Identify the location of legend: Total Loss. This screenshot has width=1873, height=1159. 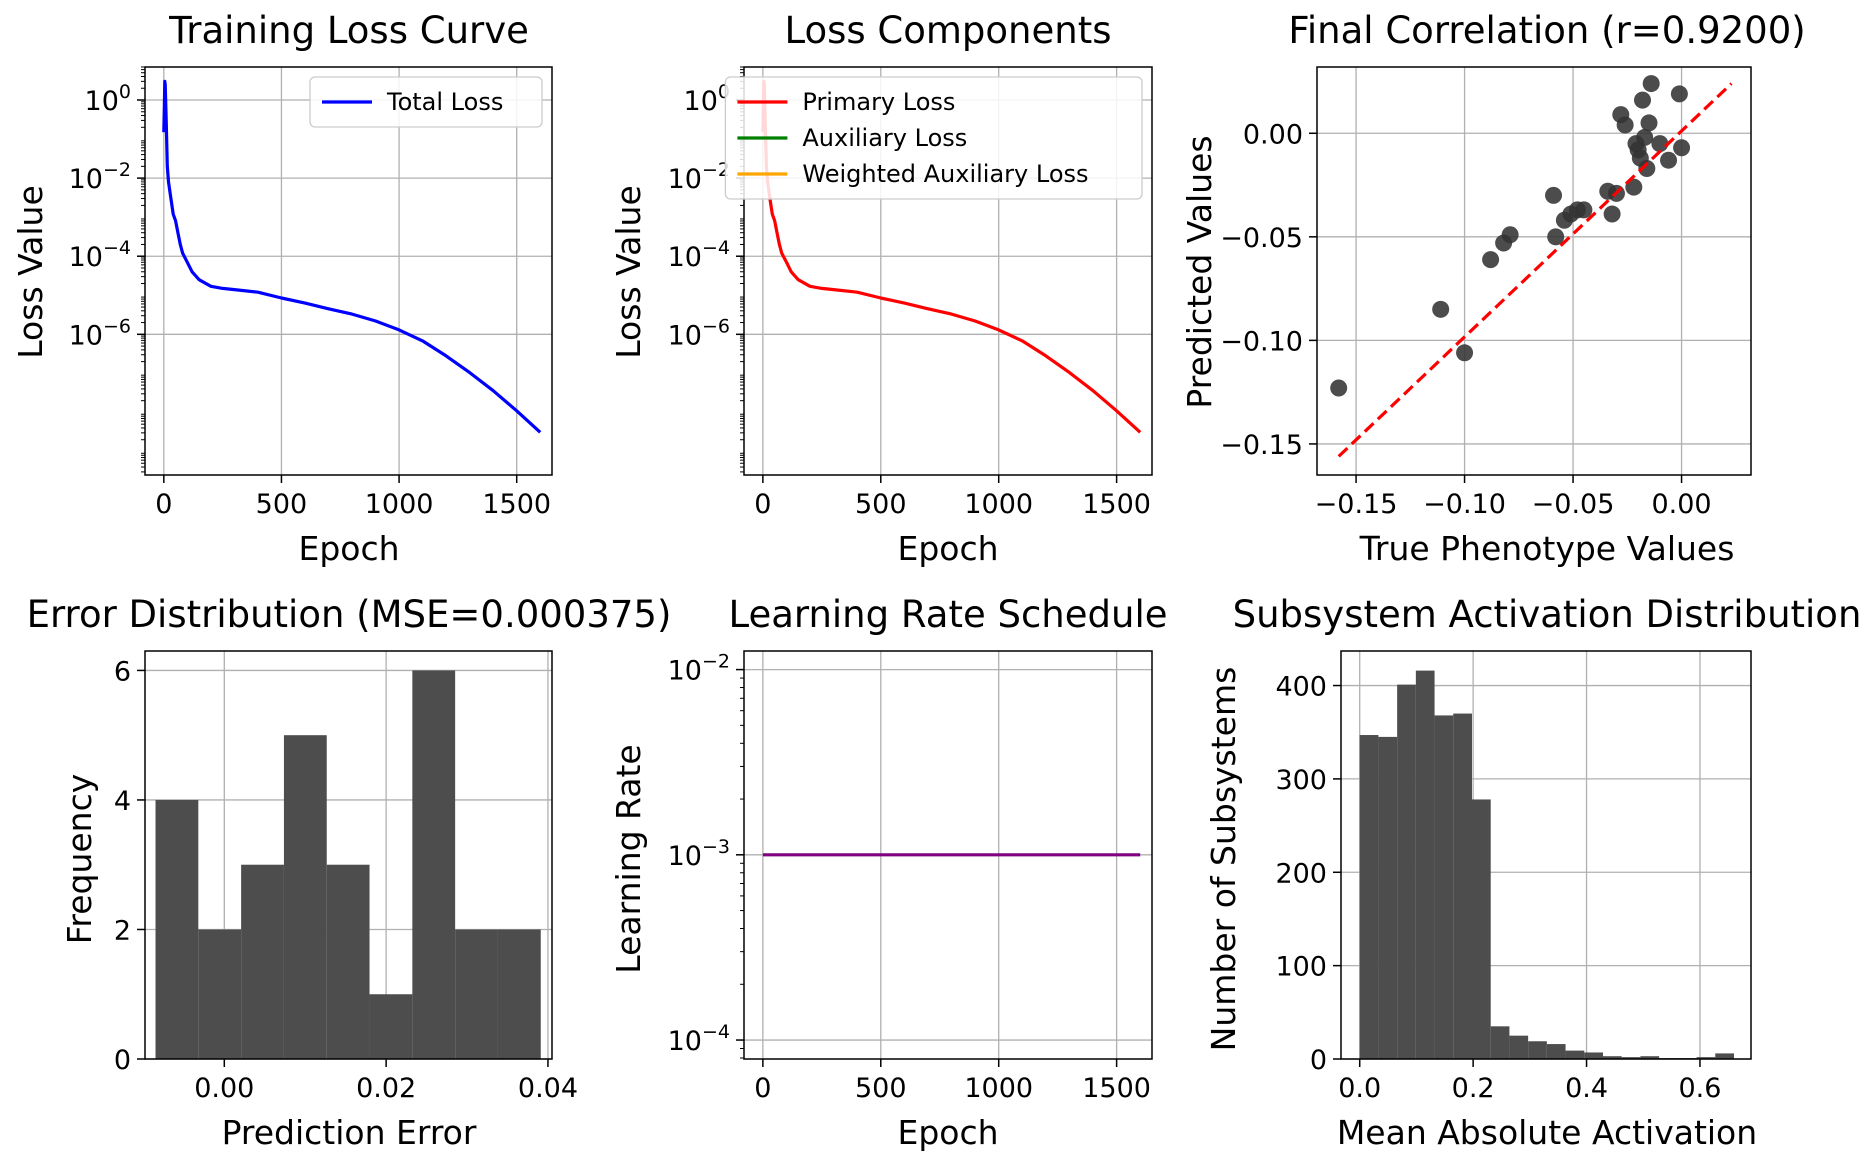
(426, 102).